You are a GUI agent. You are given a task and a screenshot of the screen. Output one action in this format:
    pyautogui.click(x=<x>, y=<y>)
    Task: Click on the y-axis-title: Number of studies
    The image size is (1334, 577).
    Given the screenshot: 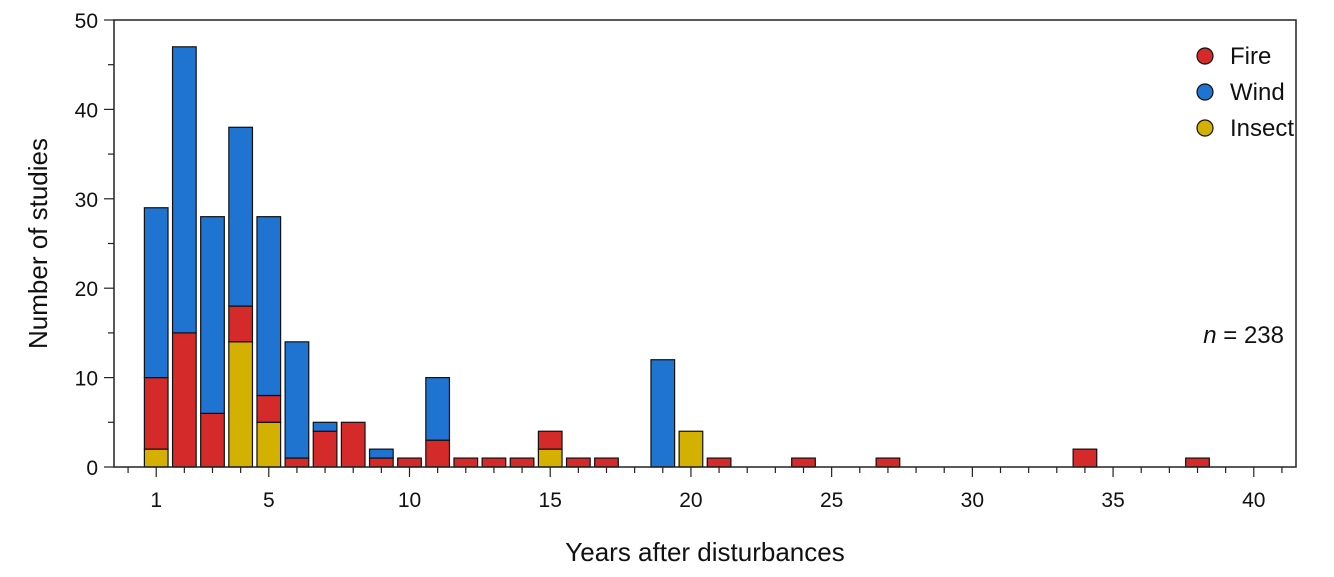 What is the action you would take?
    pyautogui.click(x=38, y=243)
    